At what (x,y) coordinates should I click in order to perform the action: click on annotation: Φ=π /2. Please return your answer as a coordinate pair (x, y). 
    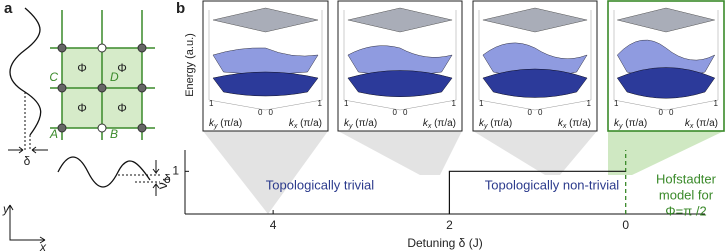
    Looking at the image, I should click on (685, 210).